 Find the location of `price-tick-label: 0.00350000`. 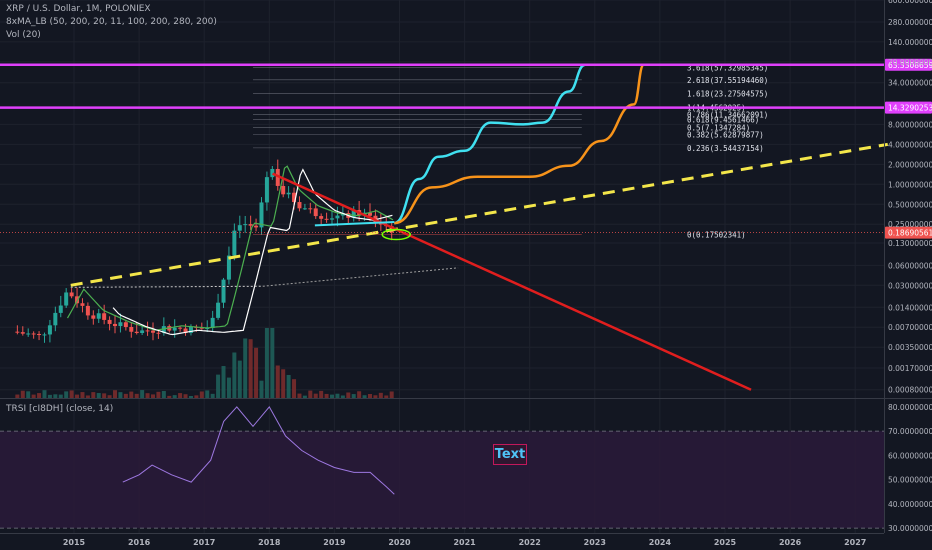

price-tick-label: 0.00350000 is located at coordinates (910, 347).